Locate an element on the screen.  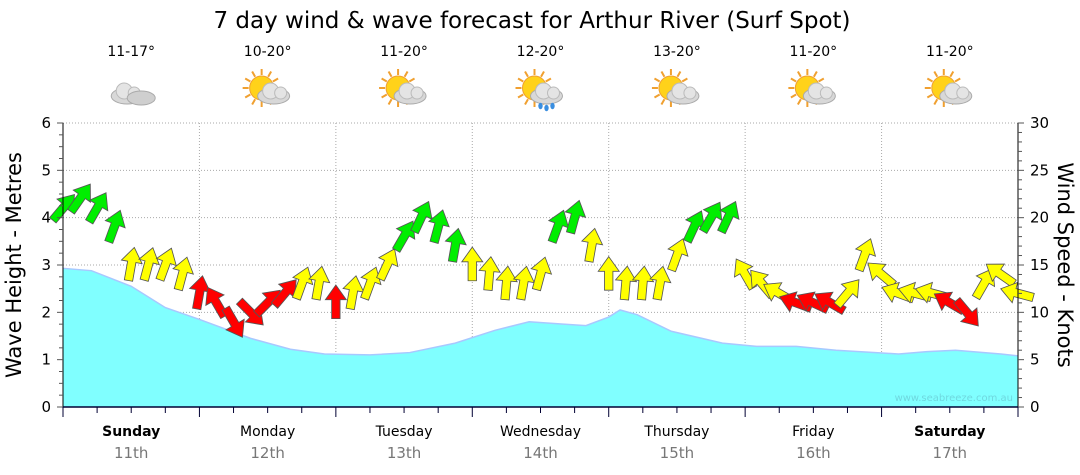
y-left-tick-label: 4 is located at coordinates (46, 218).